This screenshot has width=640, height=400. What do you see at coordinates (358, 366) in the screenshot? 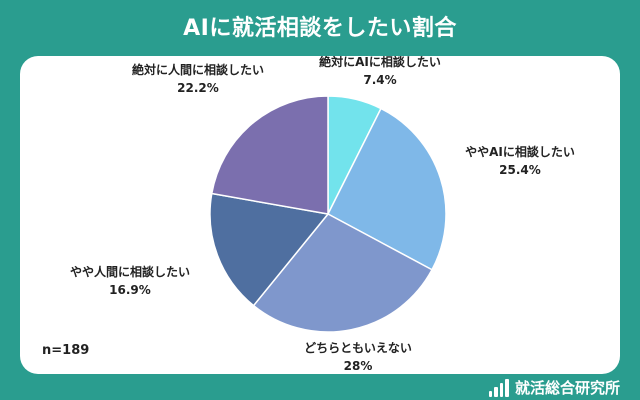
I see `slice-value-label-3: 28%` at bounding box center [358, 366].